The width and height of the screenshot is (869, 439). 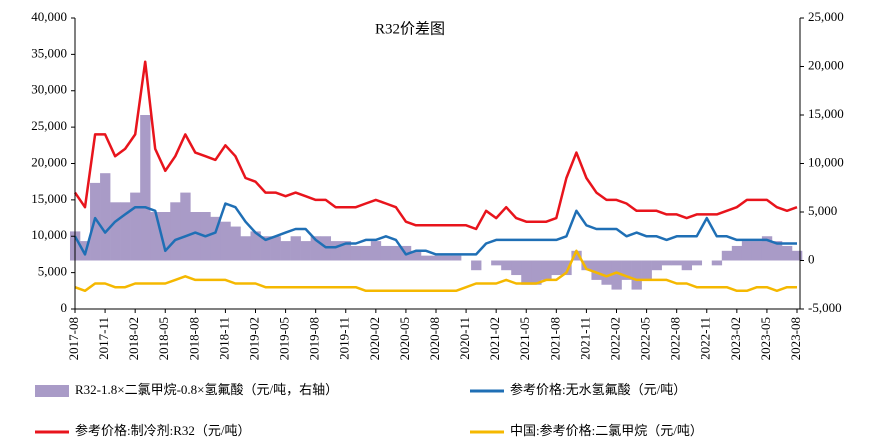 What do you see at coordinates (584, 338) in the screenshot?
I see `x-tick-label: 2021-11` at bounding box center [584, 338].